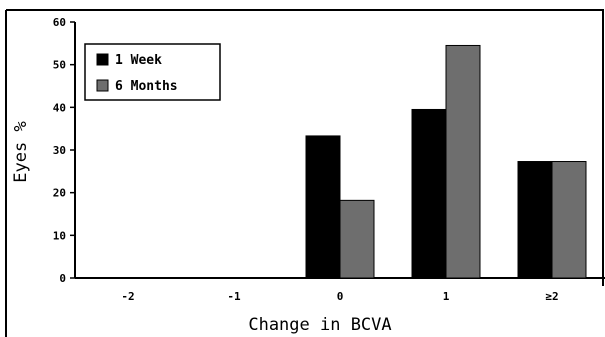 This screenshot has width=605, height=337. I want to click on y-tick-label: 20, so click(59, 193).